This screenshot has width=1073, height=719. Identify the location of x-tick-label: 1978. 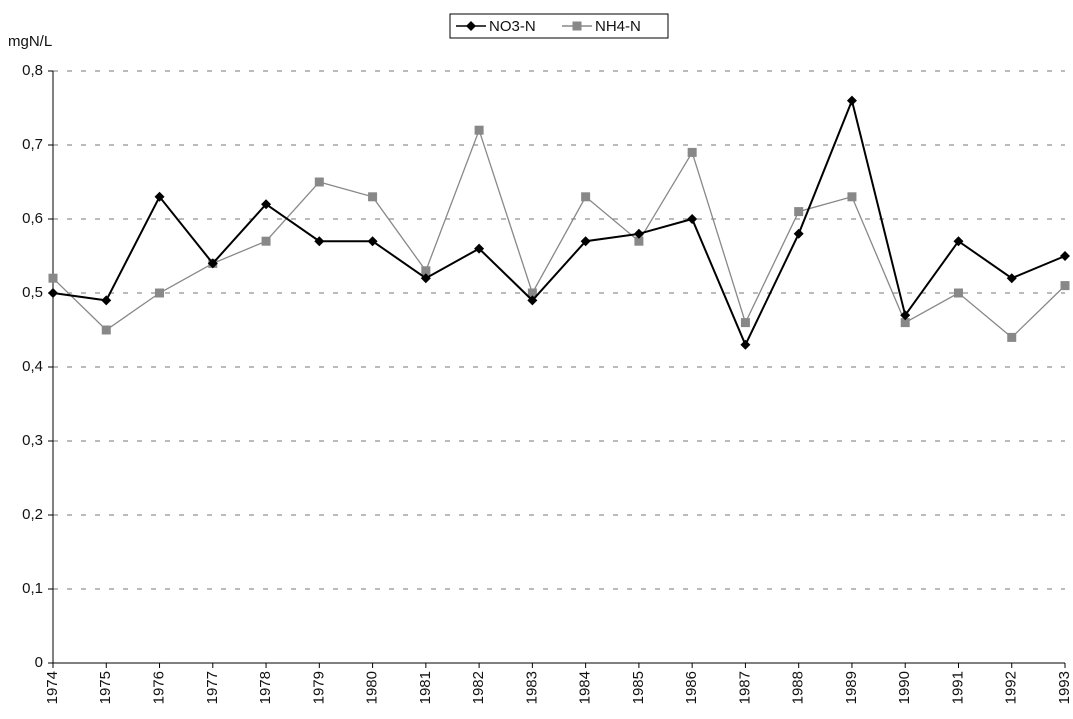
(265, 687).